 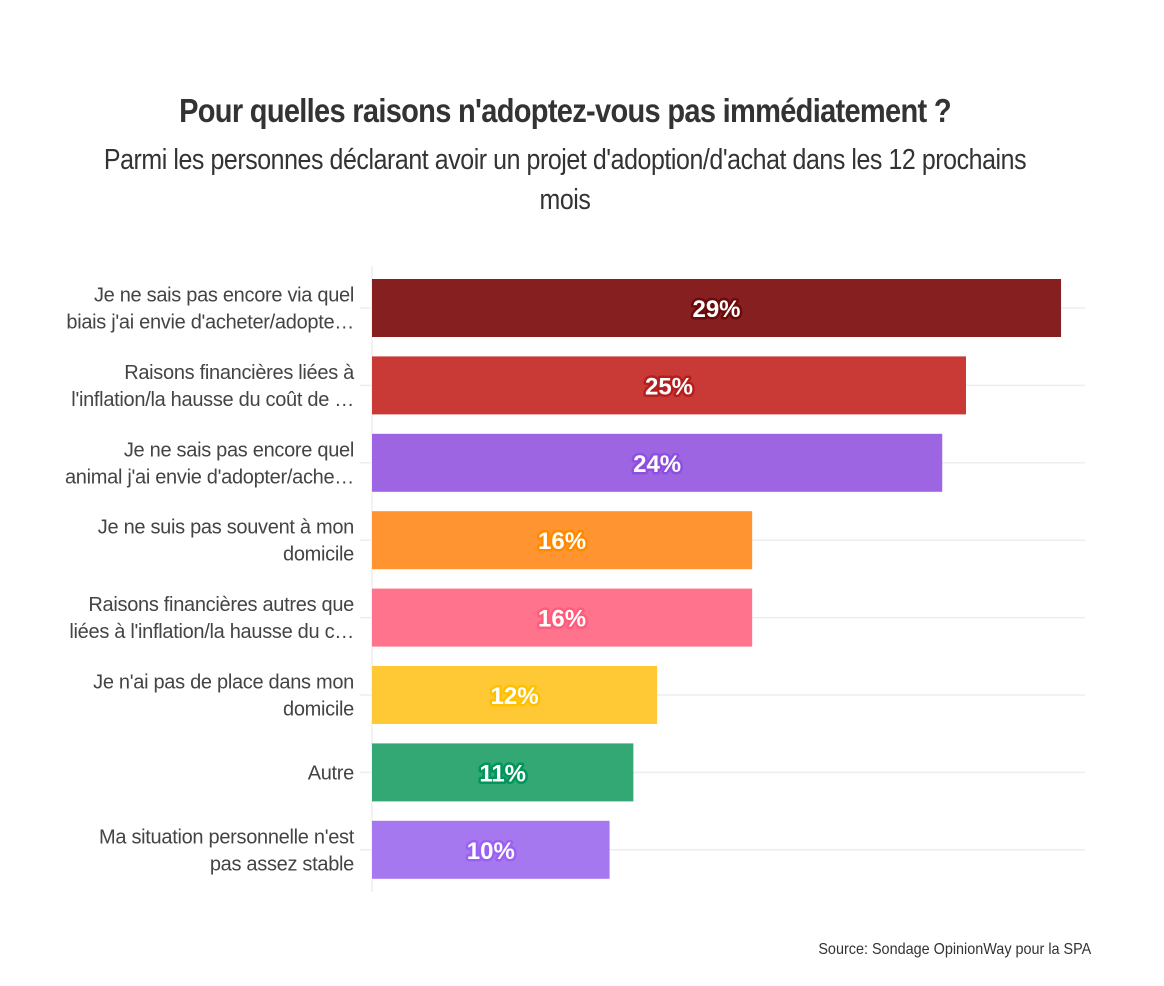 I want to click on category-label: Ma situation personnelle n'est, so click(x=227, y=837).